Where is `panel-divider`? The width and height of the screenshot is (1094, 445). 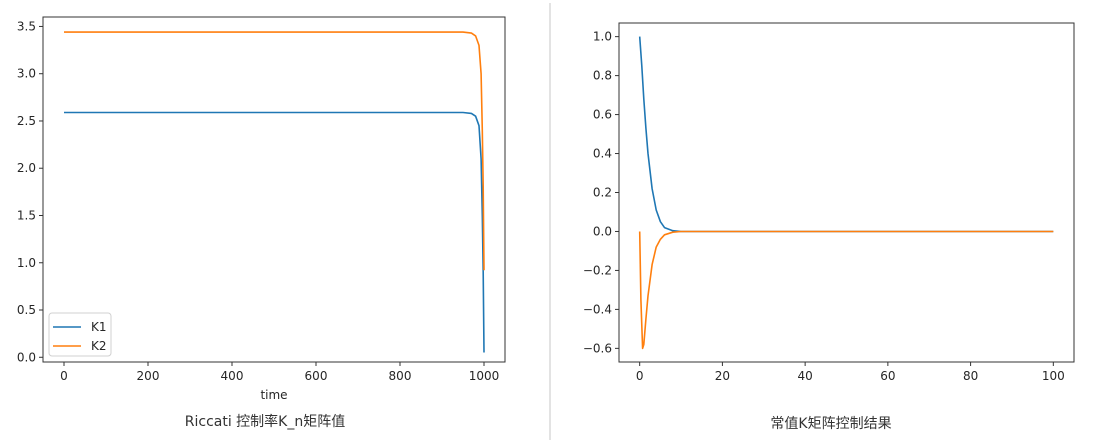 panel-divider is located at coordinates (550, 221).